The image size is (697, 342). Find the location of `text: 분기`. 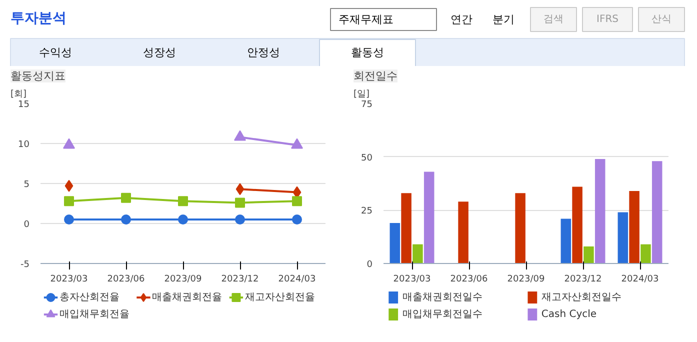

text: 분기 is located at coordinates (503, 19).